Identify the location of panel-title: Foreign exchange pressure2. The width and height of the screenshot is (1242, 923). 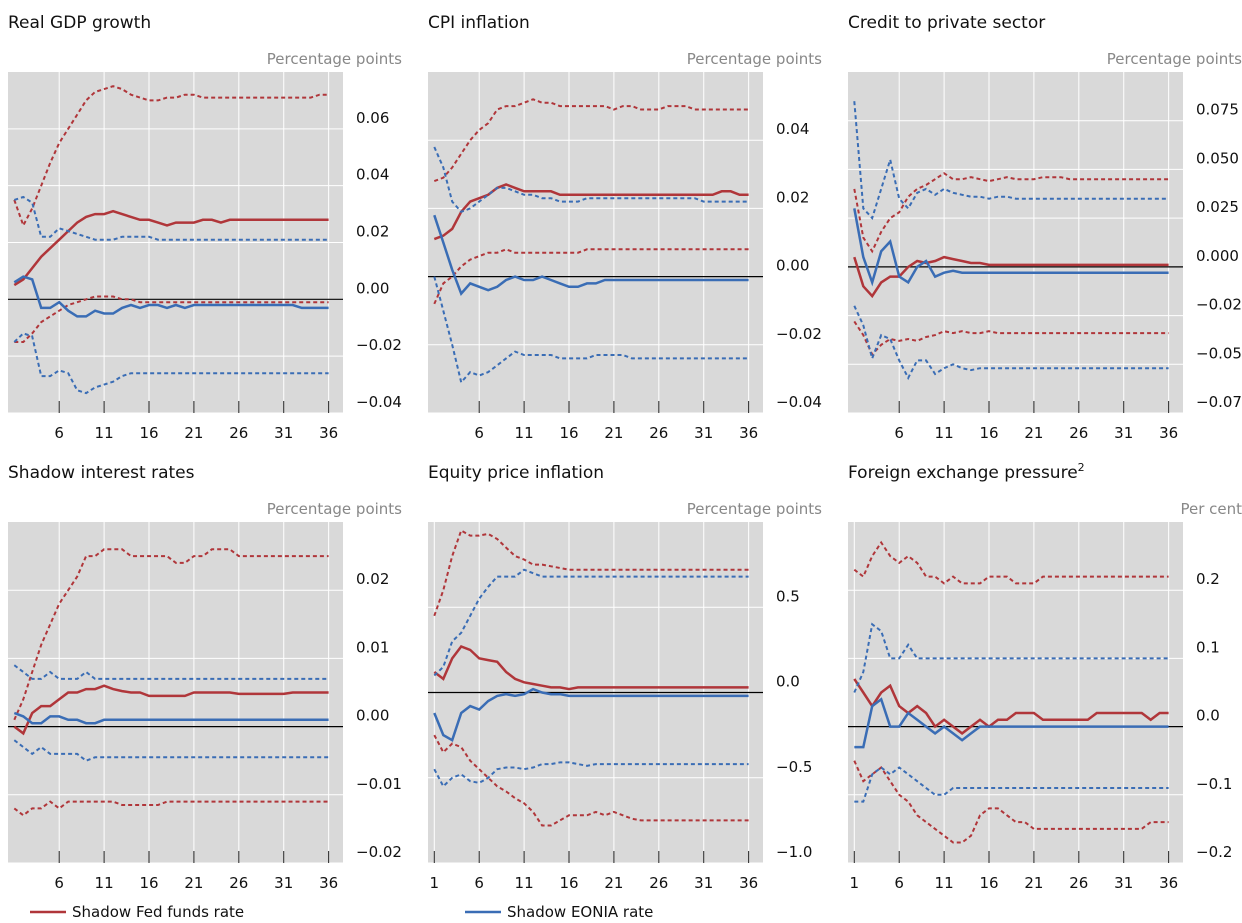
(966, 472).